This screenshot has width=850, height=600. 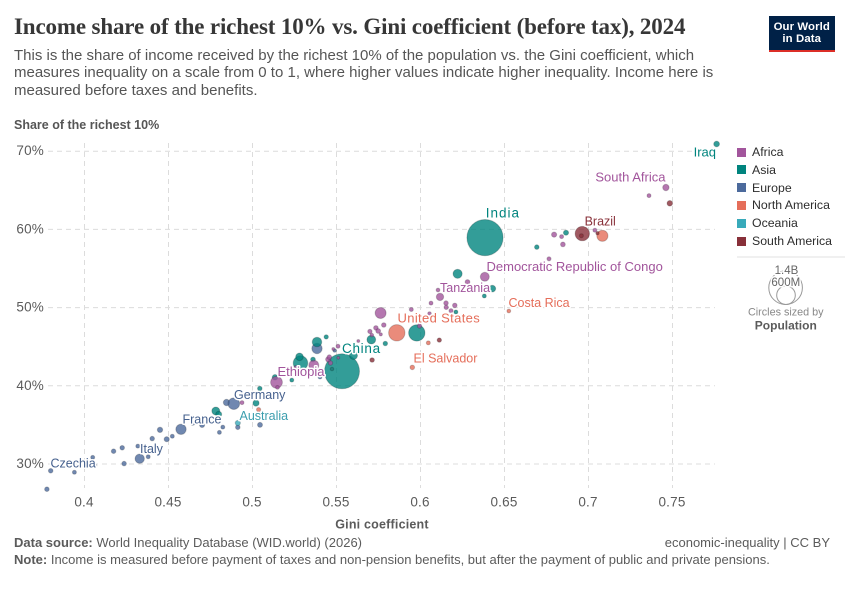 I want to click on svg-text: 60%, so click(x=30, y=228).